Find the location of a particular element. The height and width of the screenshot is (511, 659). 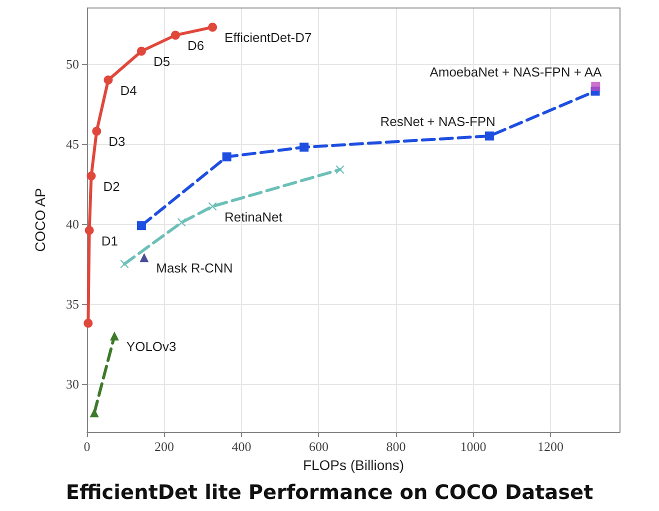

x-tick-label: 0 is located at coordinates (87, 446).